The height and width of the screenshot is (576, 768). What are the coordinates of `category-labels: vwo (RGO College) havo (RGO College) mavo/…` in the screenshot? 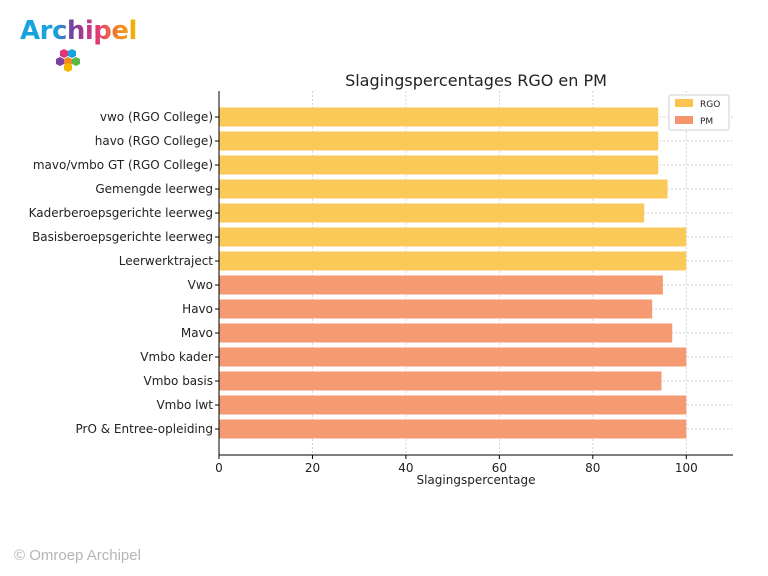 It's located at (124, 273).